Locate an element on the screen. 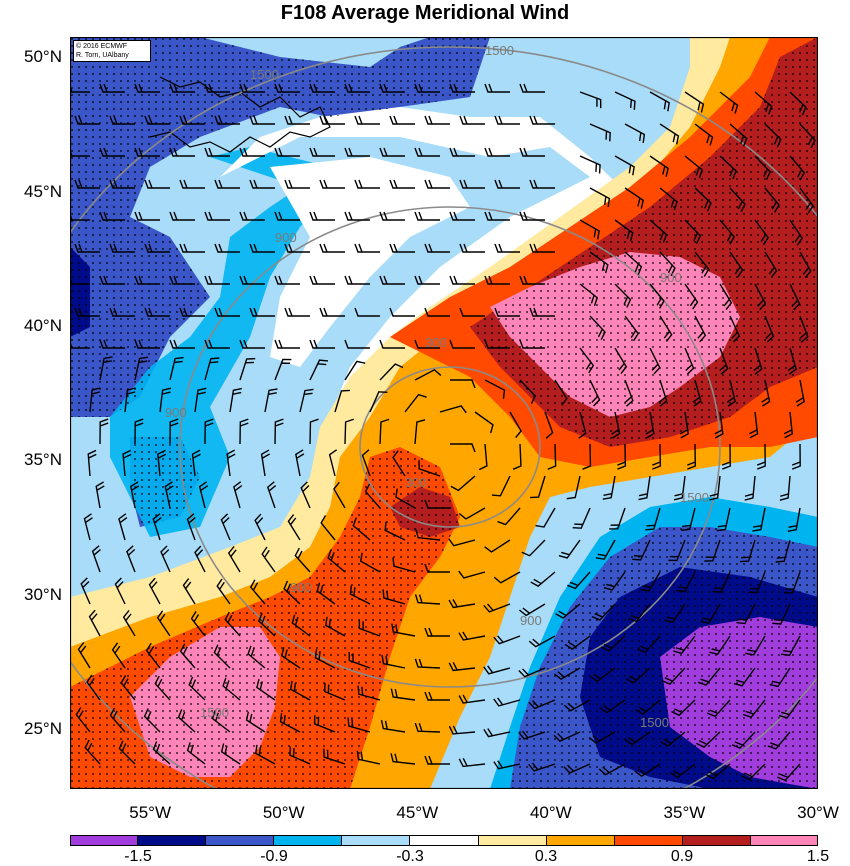 The width and height of the screenshot is (850, 866). colorbar-label: -1.5 is located at coordinates (138, 856).